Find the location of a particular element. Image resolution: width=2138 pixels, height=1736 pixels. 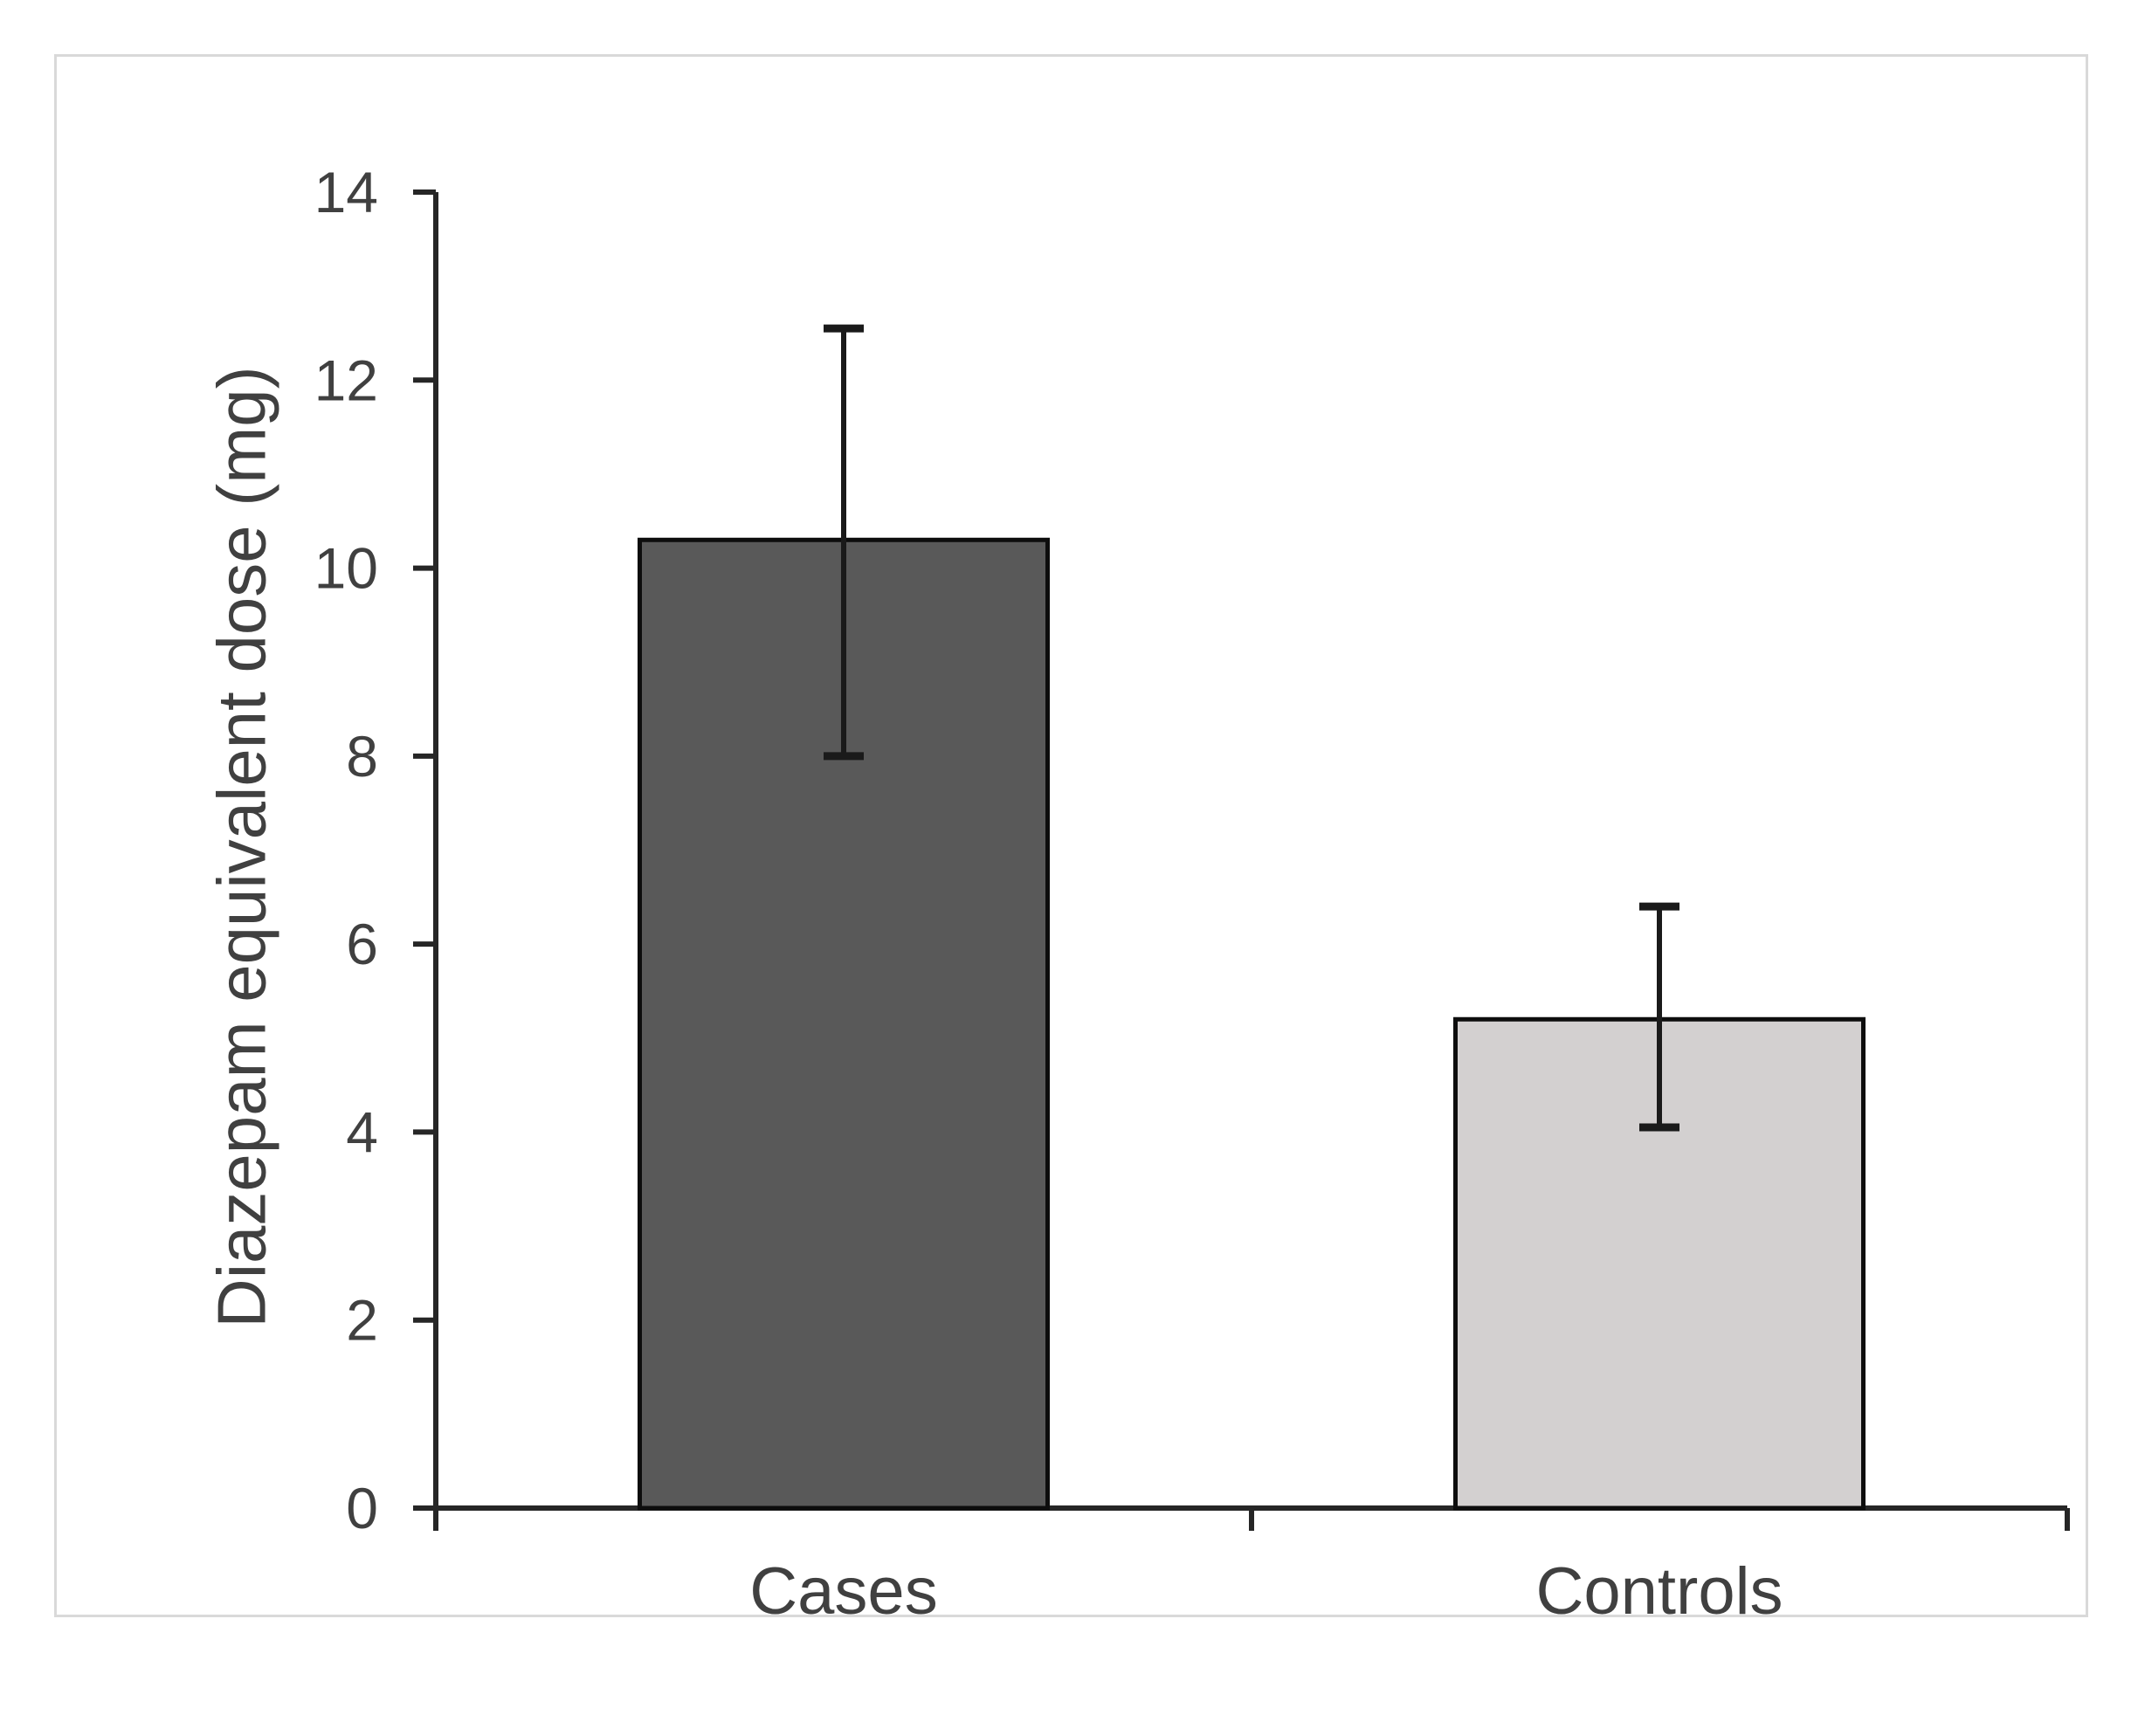

category-label: Cases is located at coordinates (843, 1591).